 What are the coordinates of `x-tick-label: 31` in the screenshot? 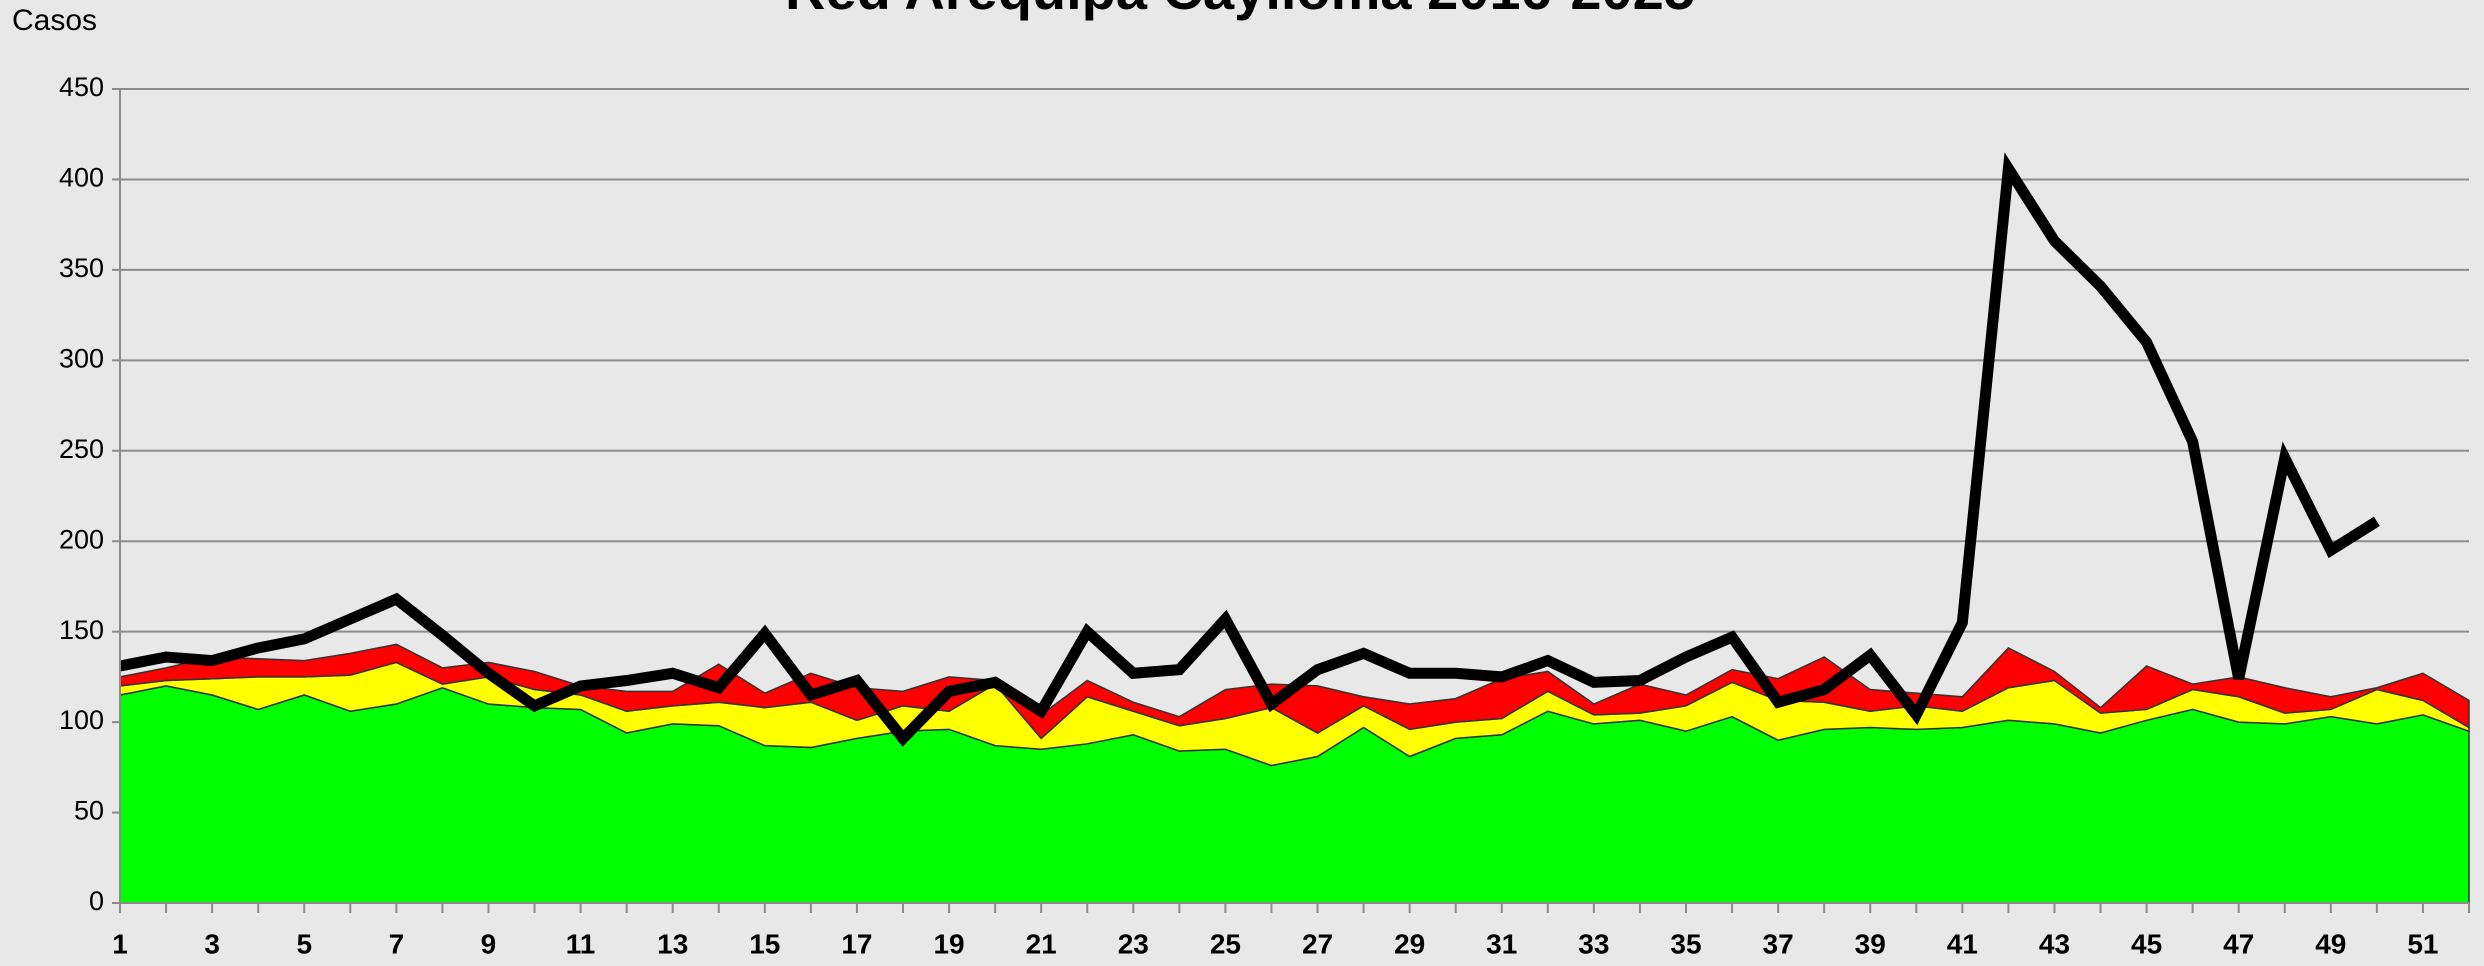 It's located at (1501, 943).